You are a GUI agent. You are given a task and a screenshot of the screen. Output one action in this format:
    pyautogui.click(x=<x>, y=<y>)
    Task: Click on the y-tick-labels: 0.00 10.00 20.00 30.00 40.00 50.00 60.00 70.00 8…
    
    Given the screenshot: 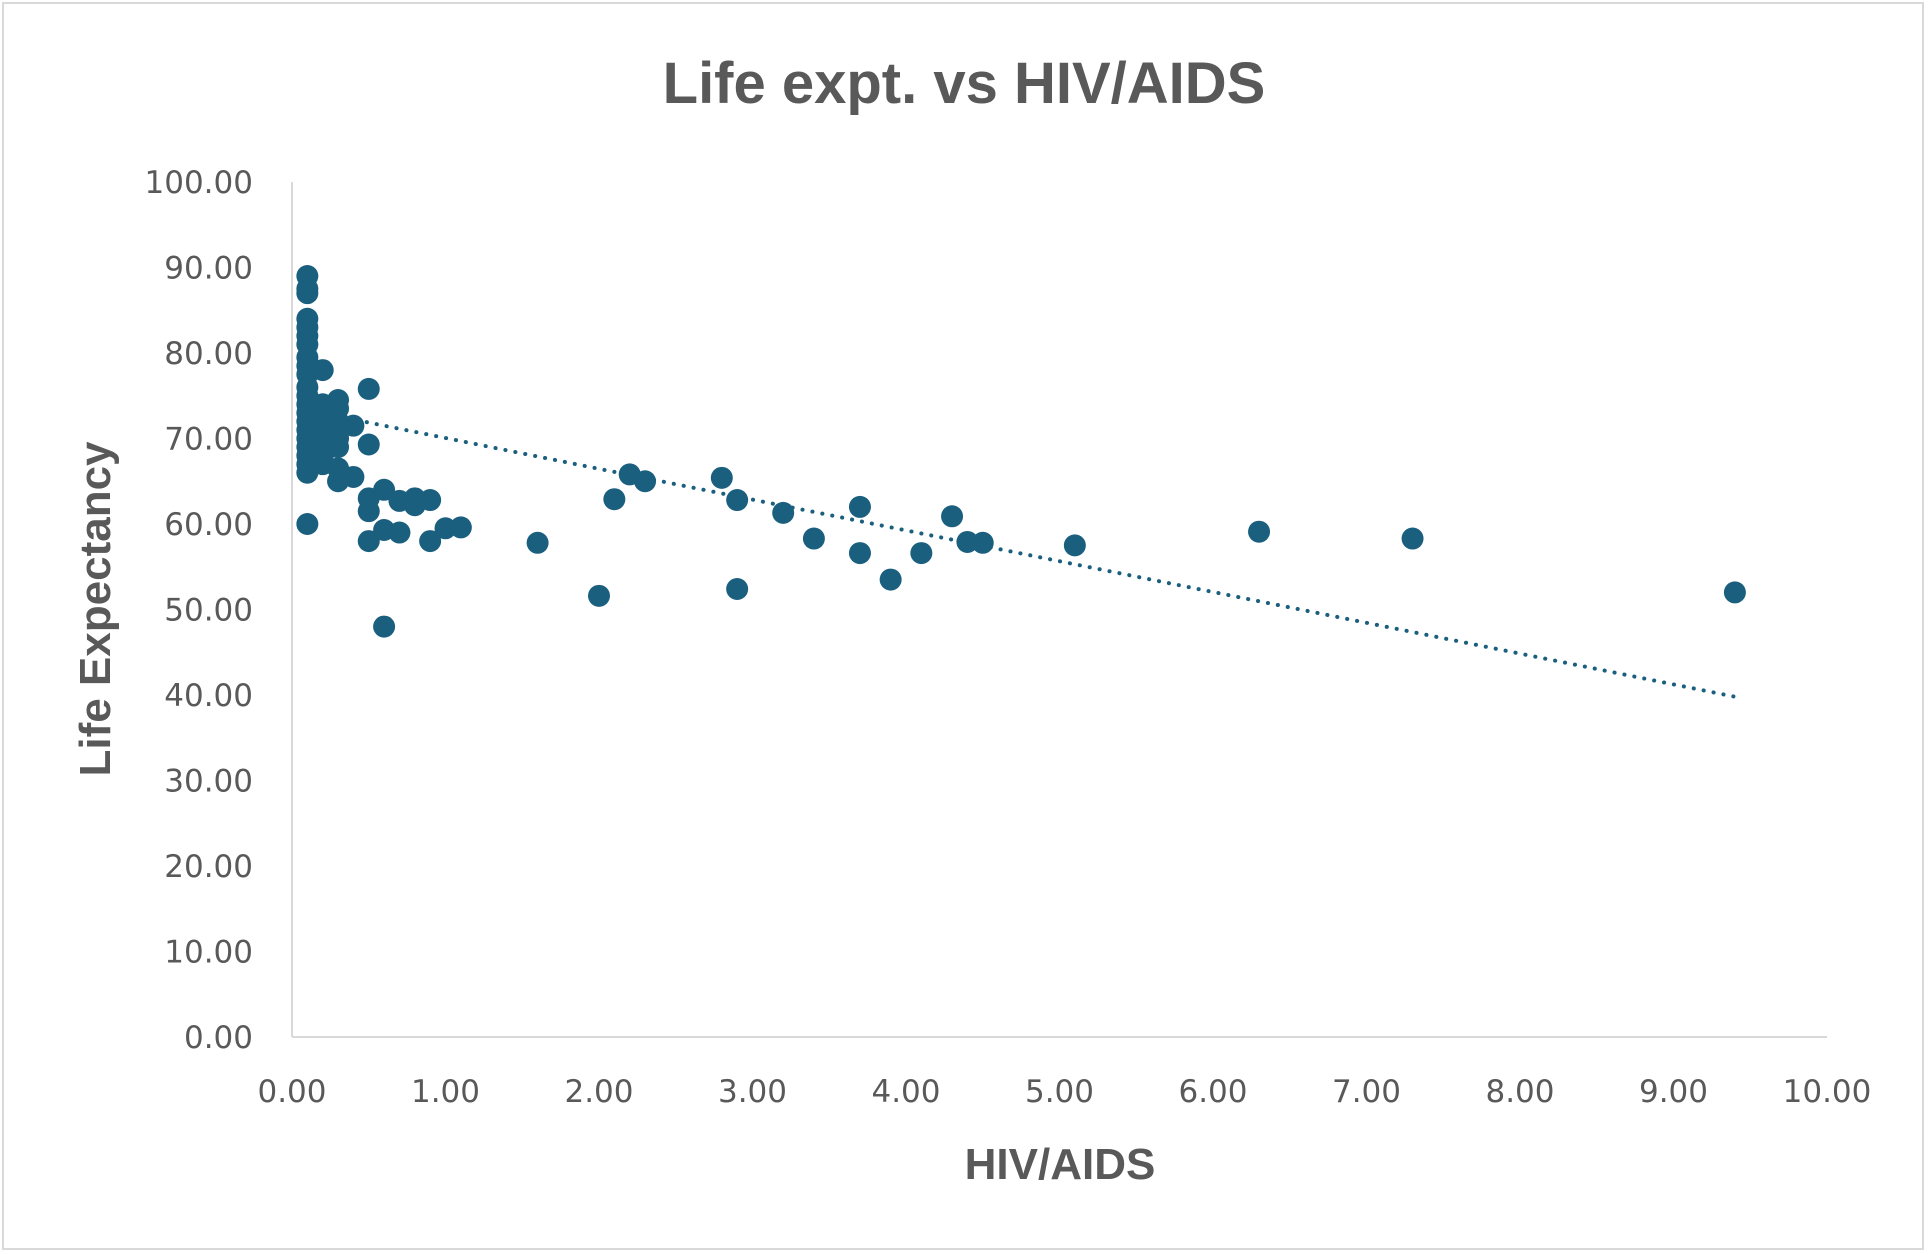 What is the action you would take?
    pyautogui.click(x=199, y=610)
    